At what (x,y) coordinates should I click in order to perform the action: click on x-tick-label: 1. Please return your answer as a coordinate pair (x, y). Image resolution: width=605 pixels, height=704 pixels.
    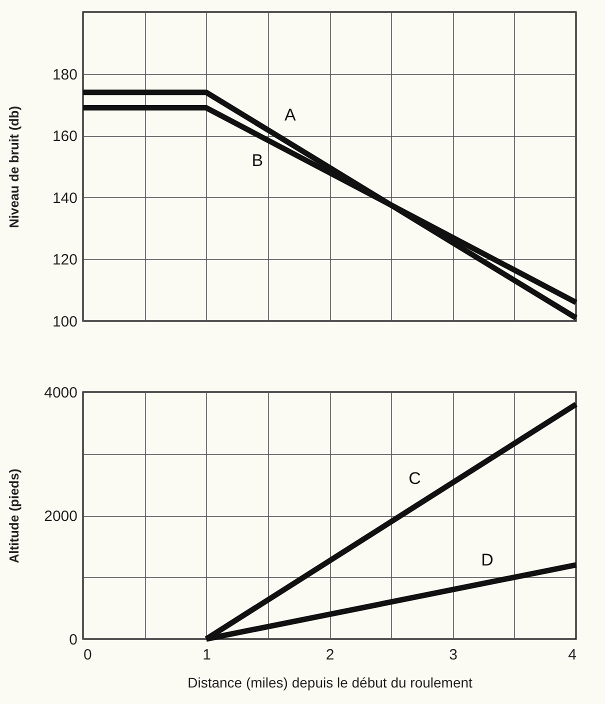
    Looking at the image, I should click on (206, 655).